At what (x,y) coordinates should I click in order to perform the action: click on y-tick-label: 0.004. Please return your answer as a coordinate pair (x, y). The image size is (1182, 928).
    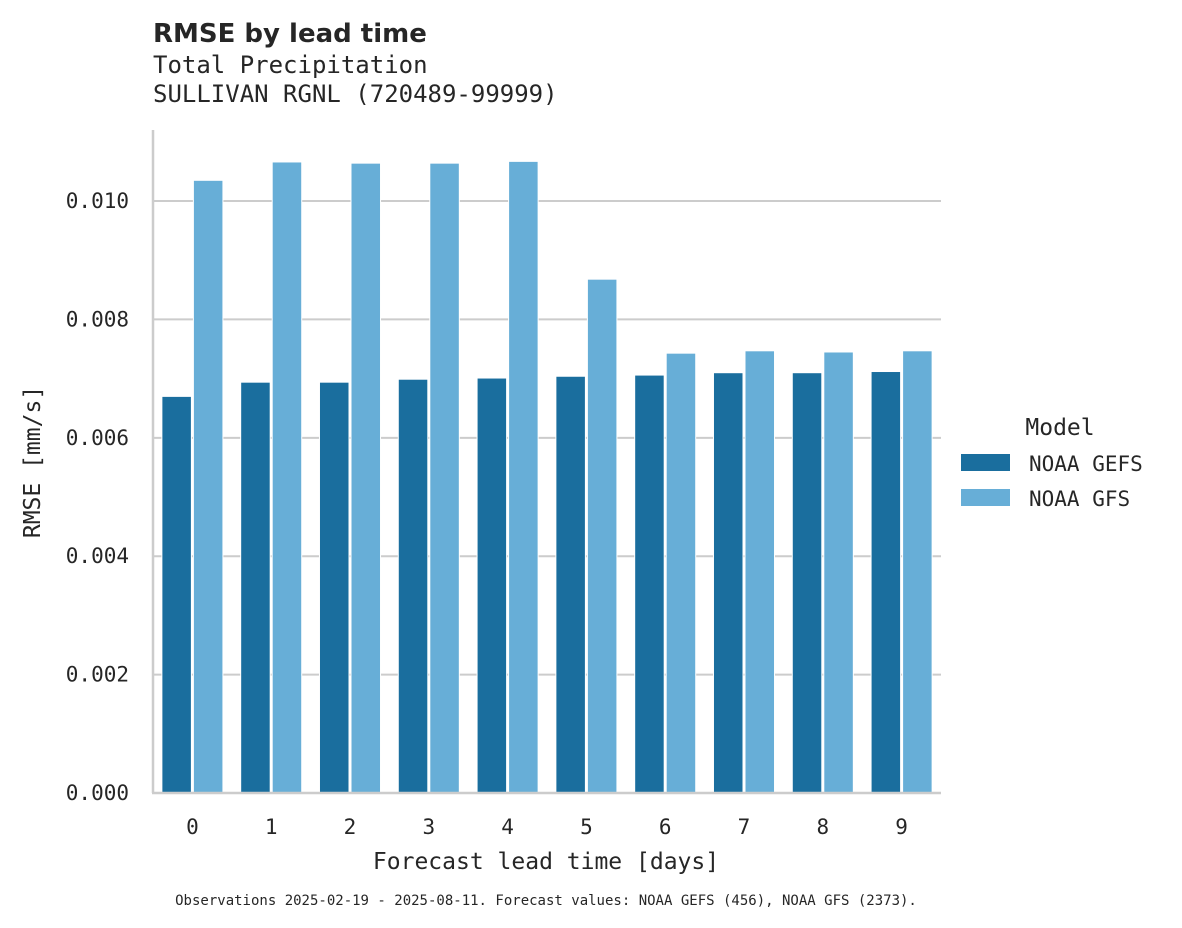
    Looking at the image, I should click on (97, 556).